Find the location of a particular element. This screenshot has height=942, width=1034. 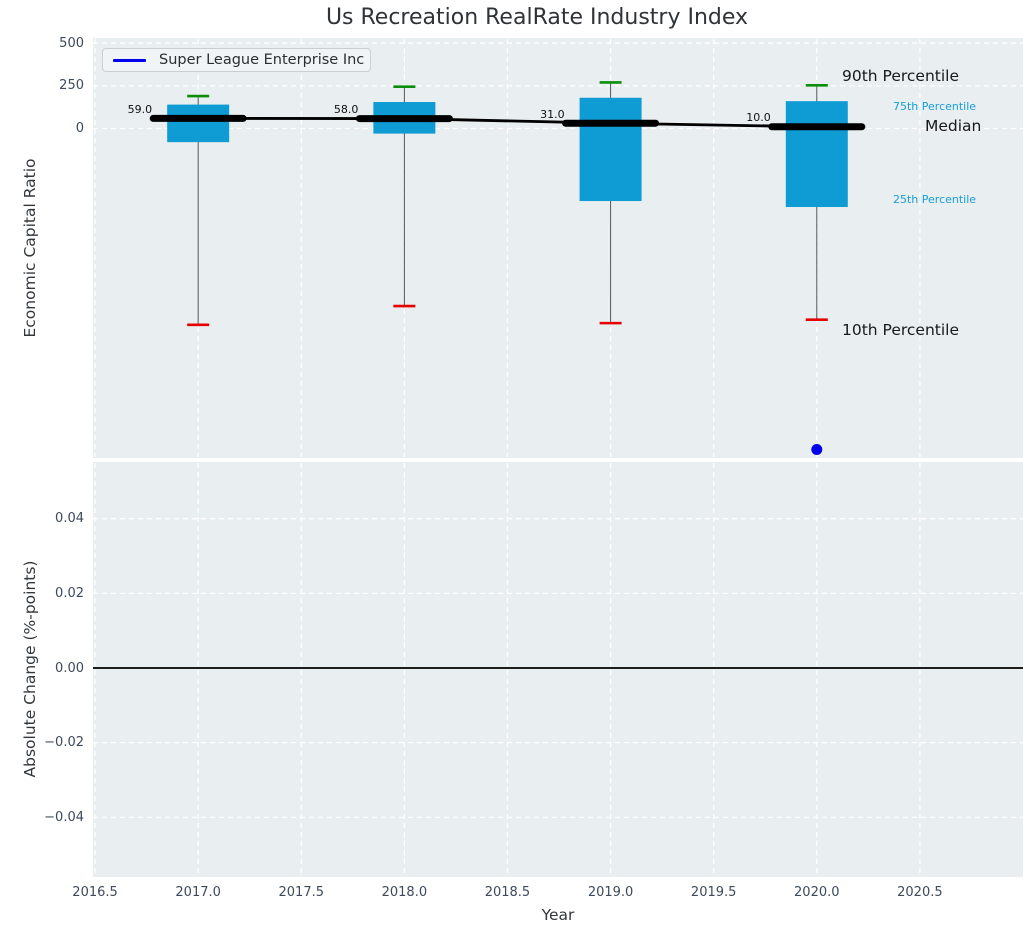

percentile-label-75th-percentile: 75th Percentile is located at coordinates (935, 106).